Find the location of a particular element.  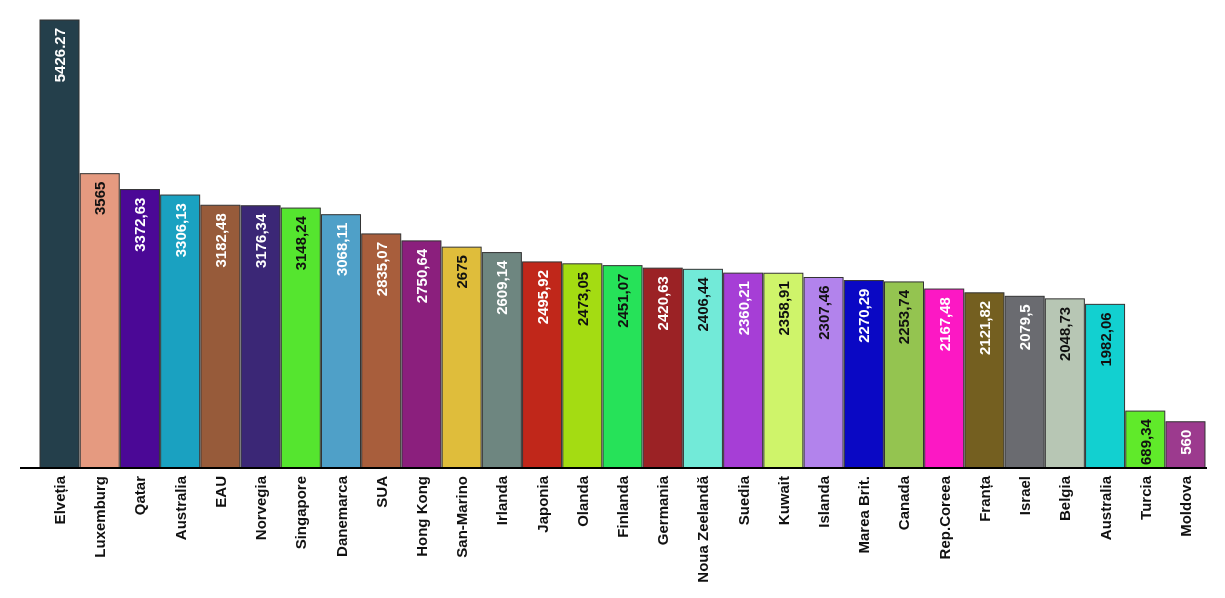

x-tick-label: Finlanda is located at coordinates (622, 506).